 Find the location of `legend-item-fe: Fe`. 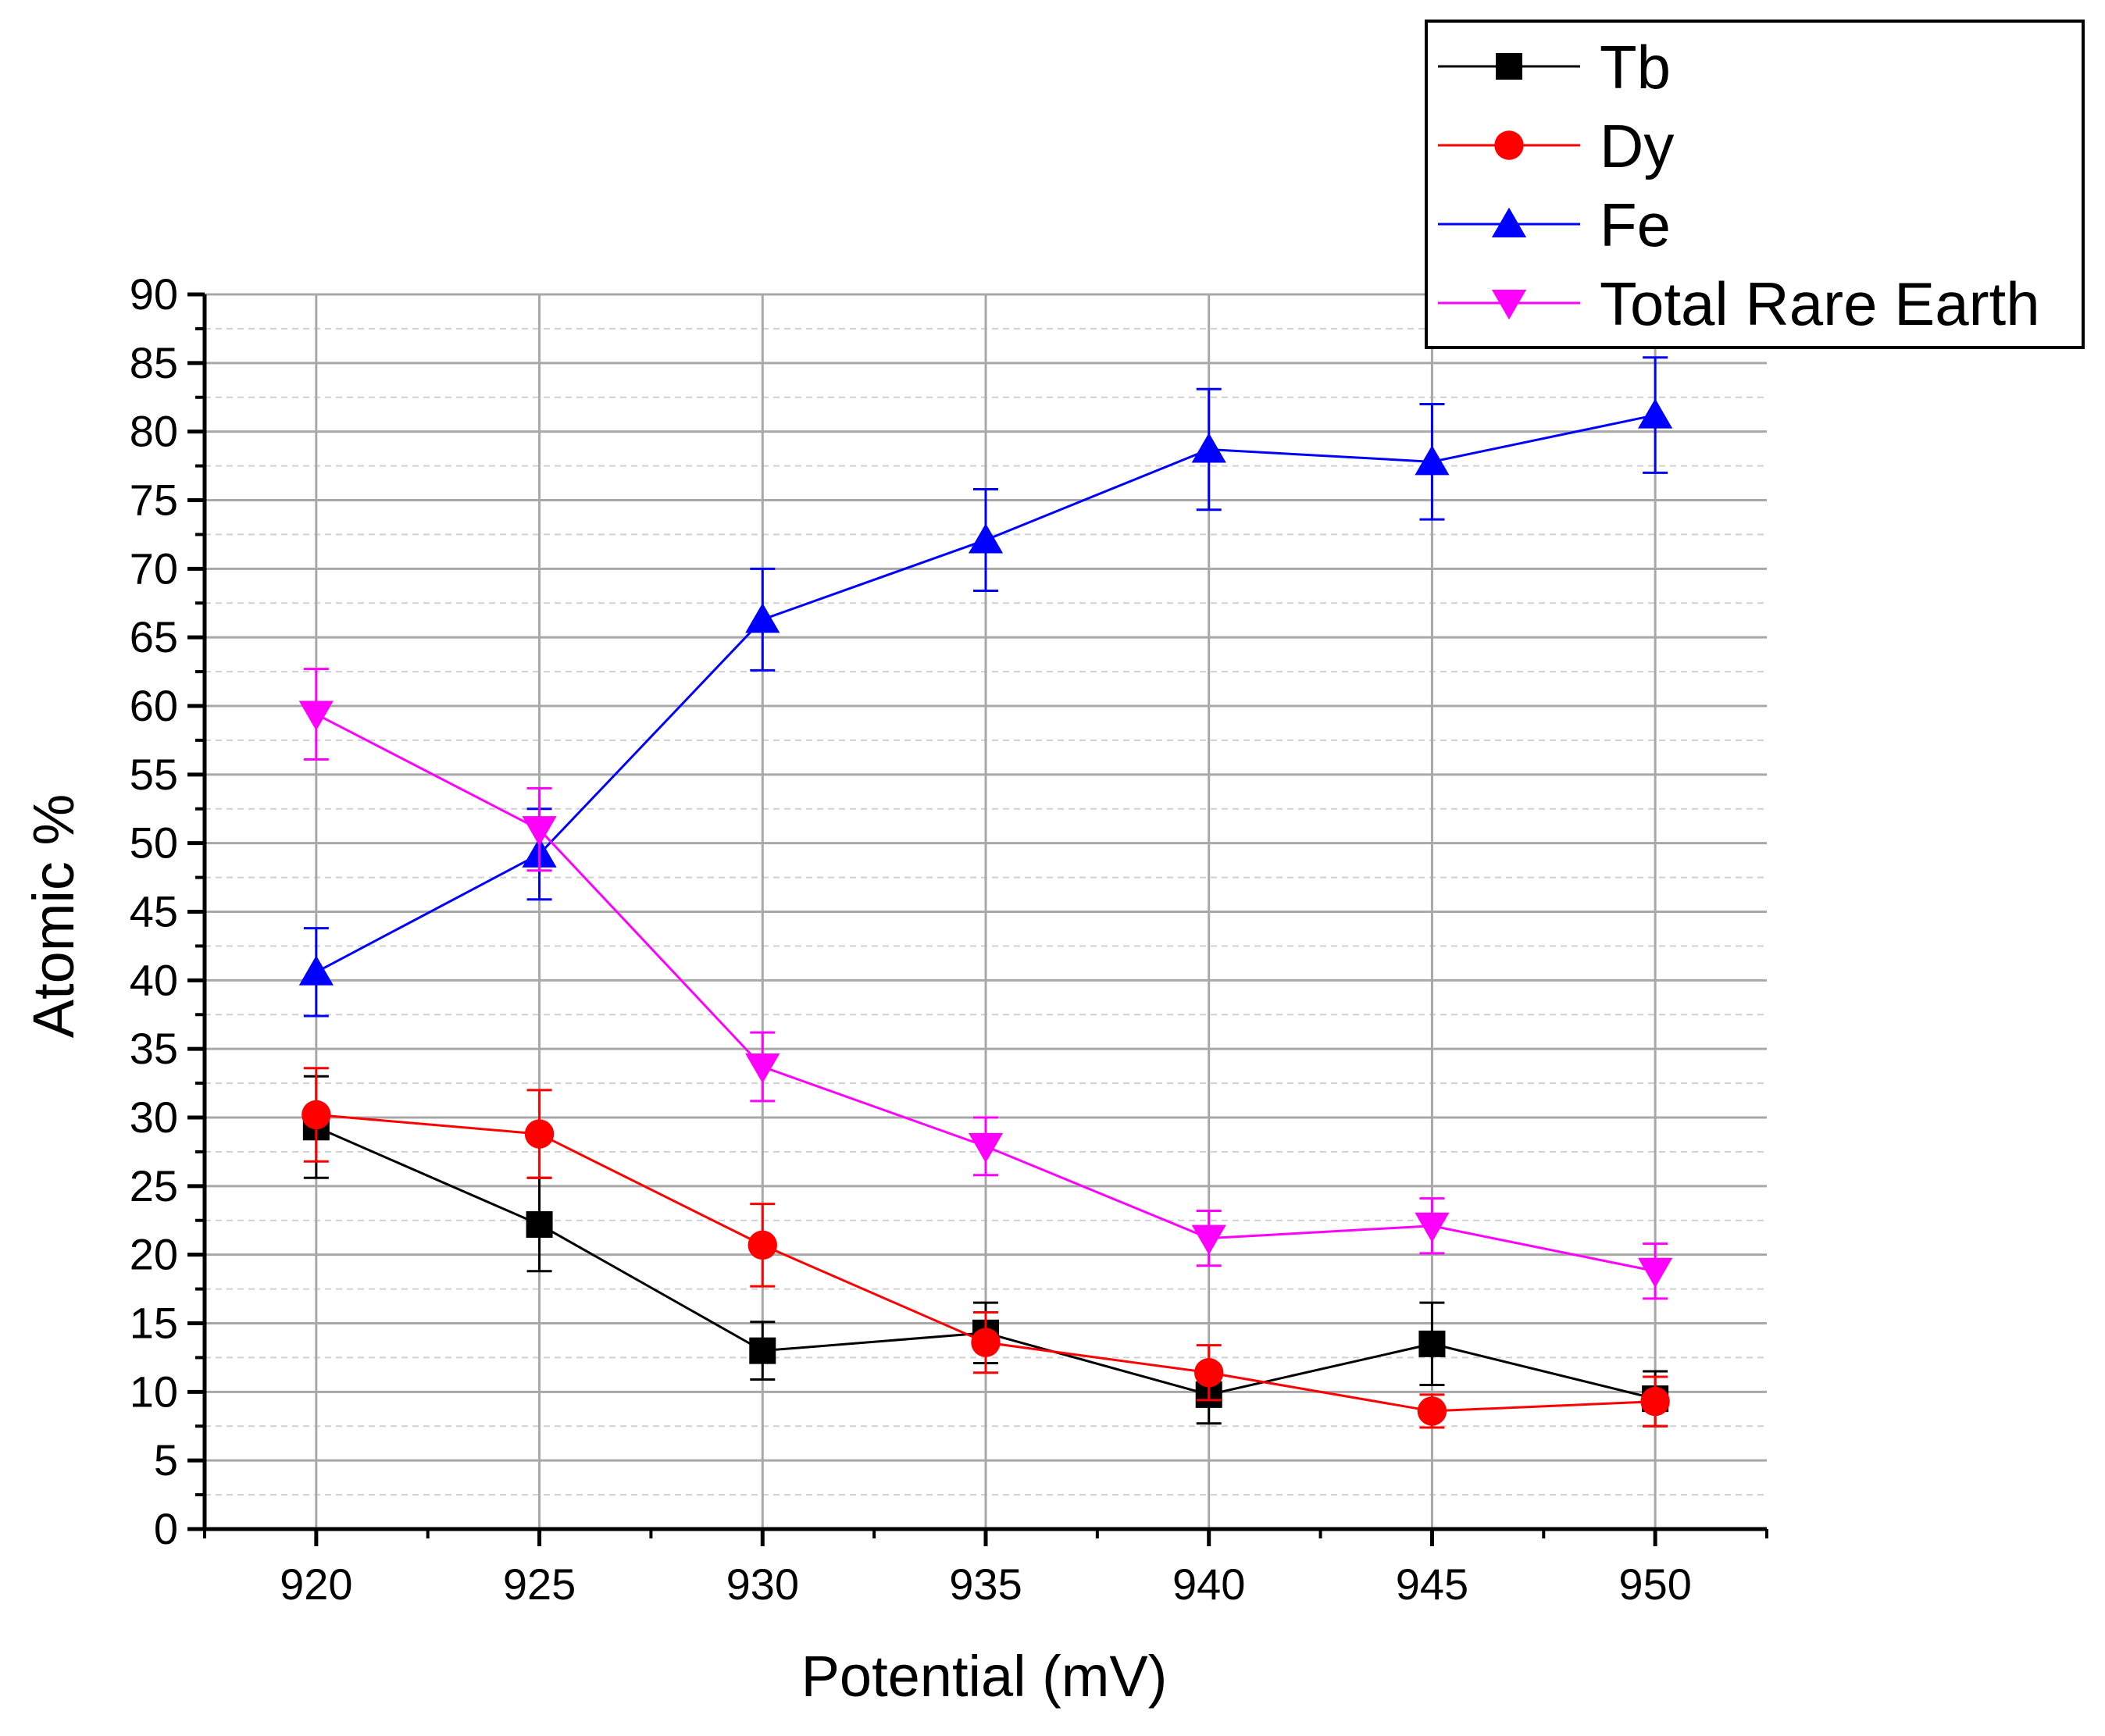

legend-item-fe: Fe is located at coordinates (1554, 225).